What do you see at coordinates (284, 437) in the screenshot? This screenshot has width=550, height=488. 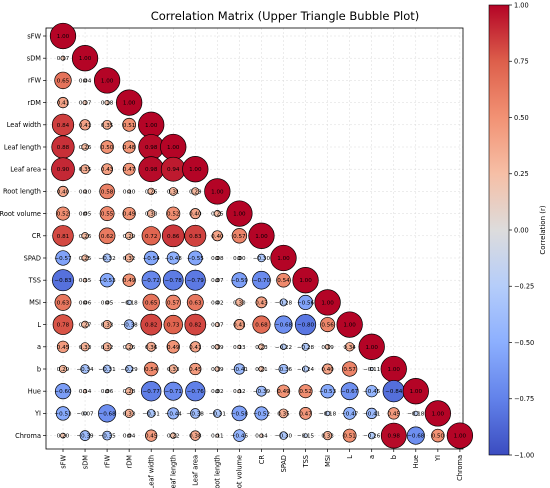 I see `bubble-value-label: −0.30` at bounding box center [284, 437].